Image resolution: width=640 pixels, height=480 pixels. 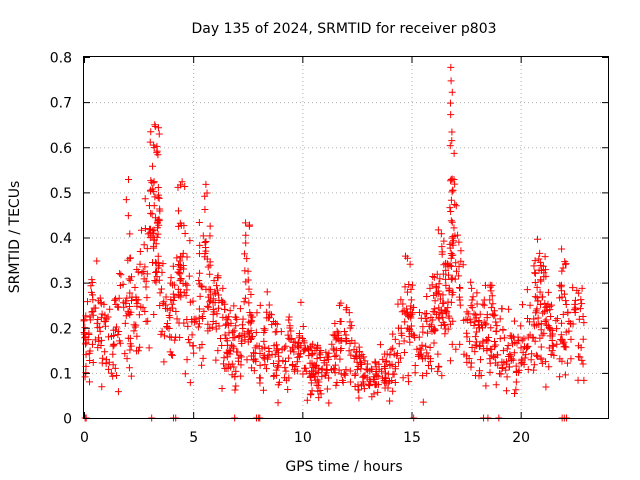 What do you see at coordinates (15, 237) in the screenshot?
I see `y-axis-label: SRMTID / TECUs` at bounding box center [15, 237].